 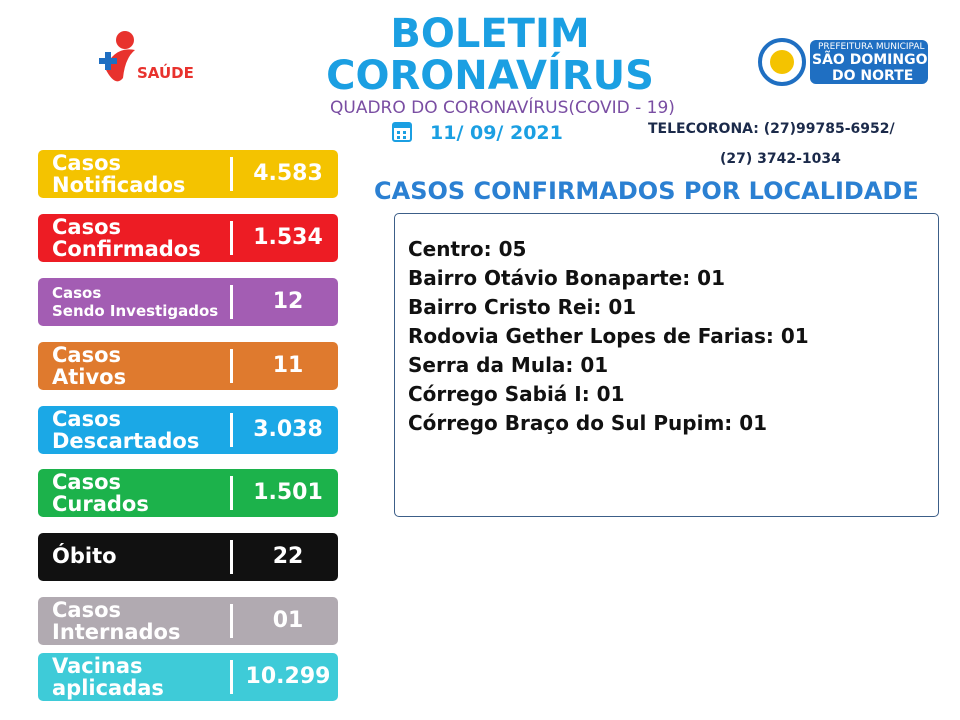 What do you see at coordinates (588, 423) in the screenshot?
I see `localidade-item: Córrego Braço do Sul Pupim: 01` at bounding box center [588, 423].